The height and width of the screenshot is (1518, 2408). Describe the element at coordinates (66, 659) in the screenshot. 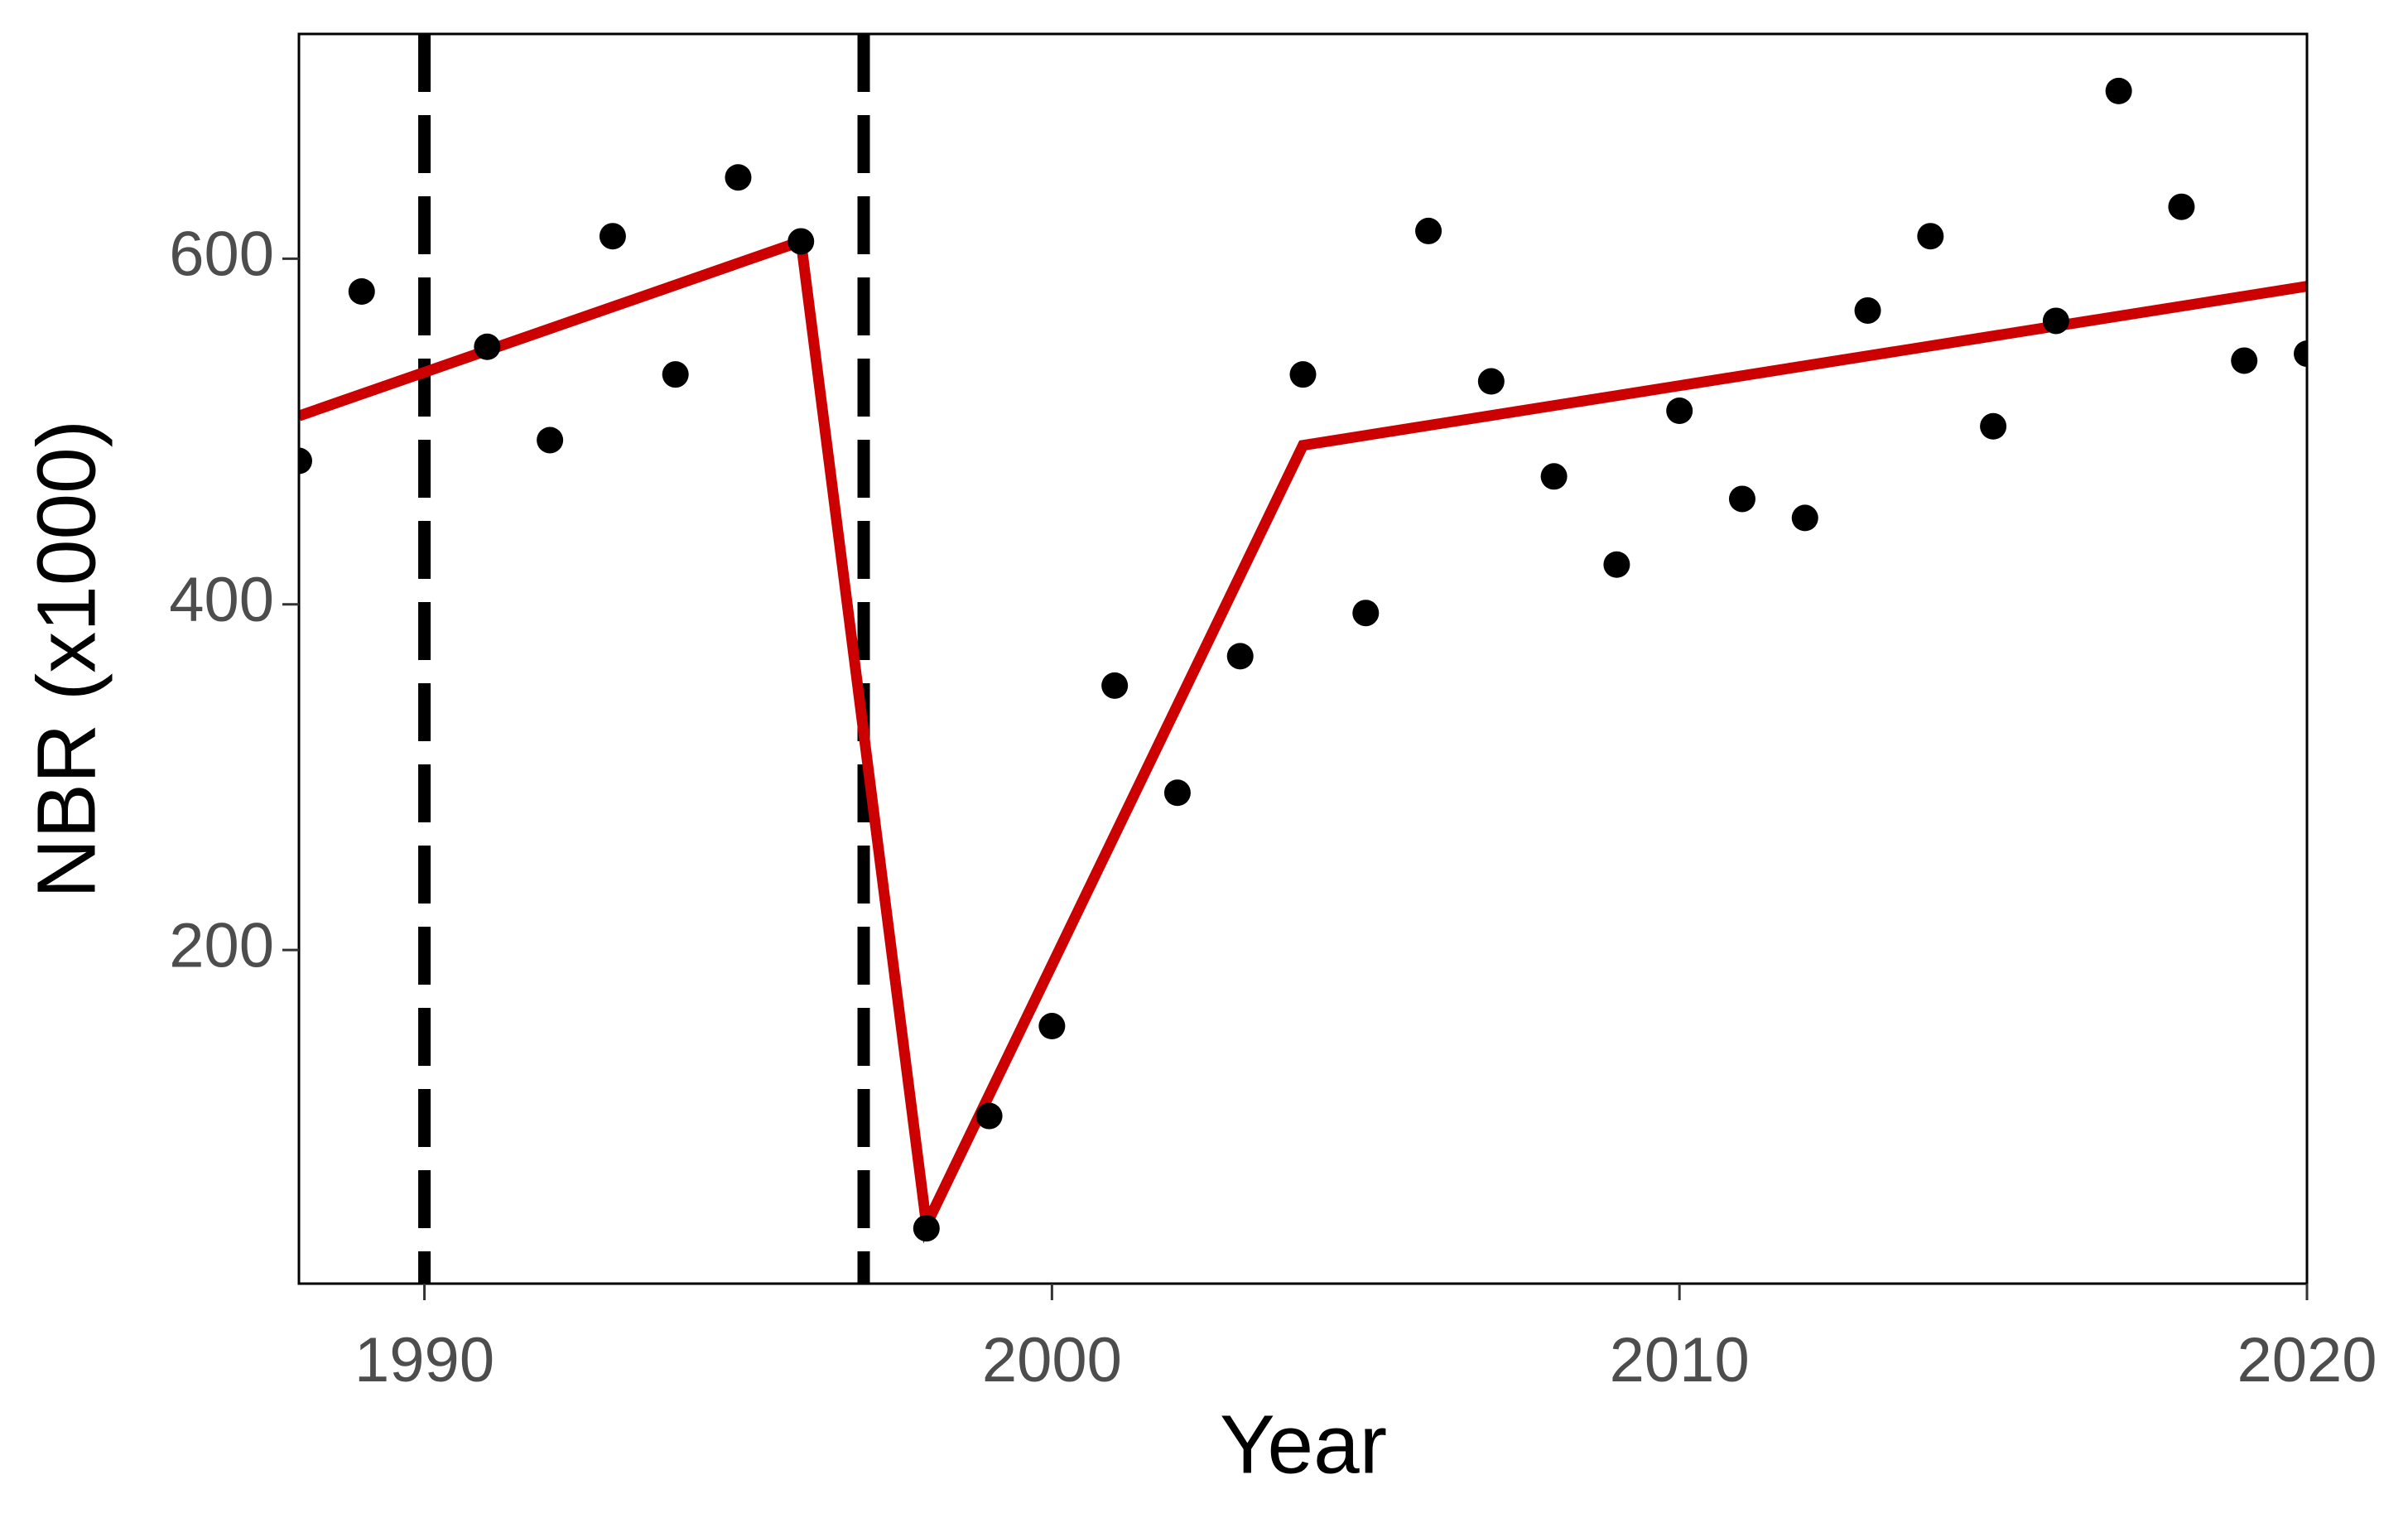

I see `y-axis-title: NBR (x1000)` at that location.